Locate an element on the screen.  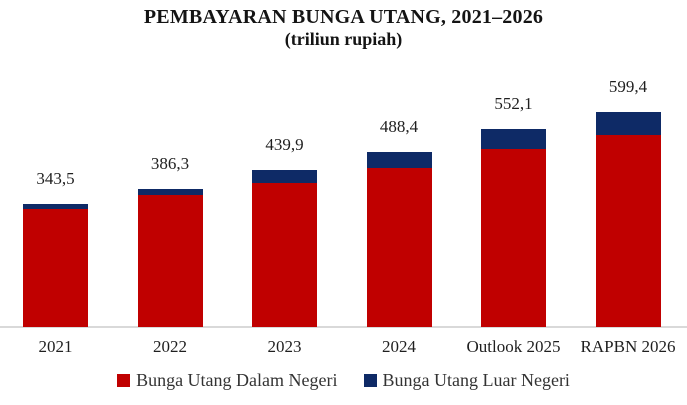
x-axis-line is located at coordinates (343, 327).